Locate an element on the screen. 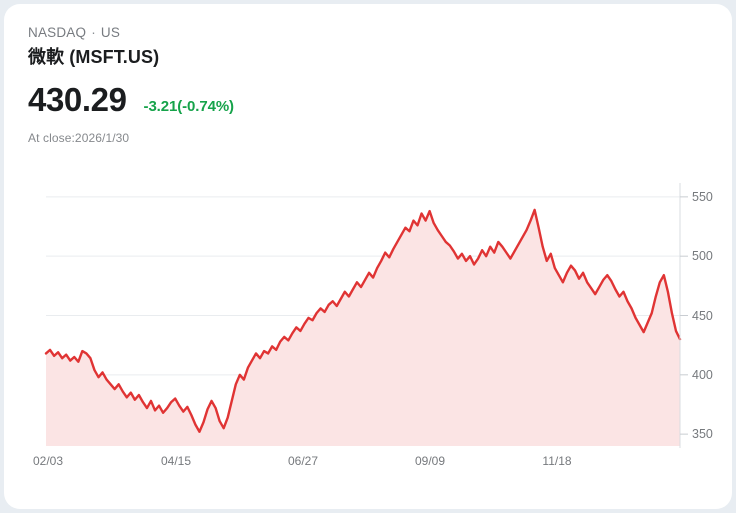 Image resolution: width=736 pixels, height=513 pixels. x-axis-label: 04/15 is located at coordinates (176, 461).